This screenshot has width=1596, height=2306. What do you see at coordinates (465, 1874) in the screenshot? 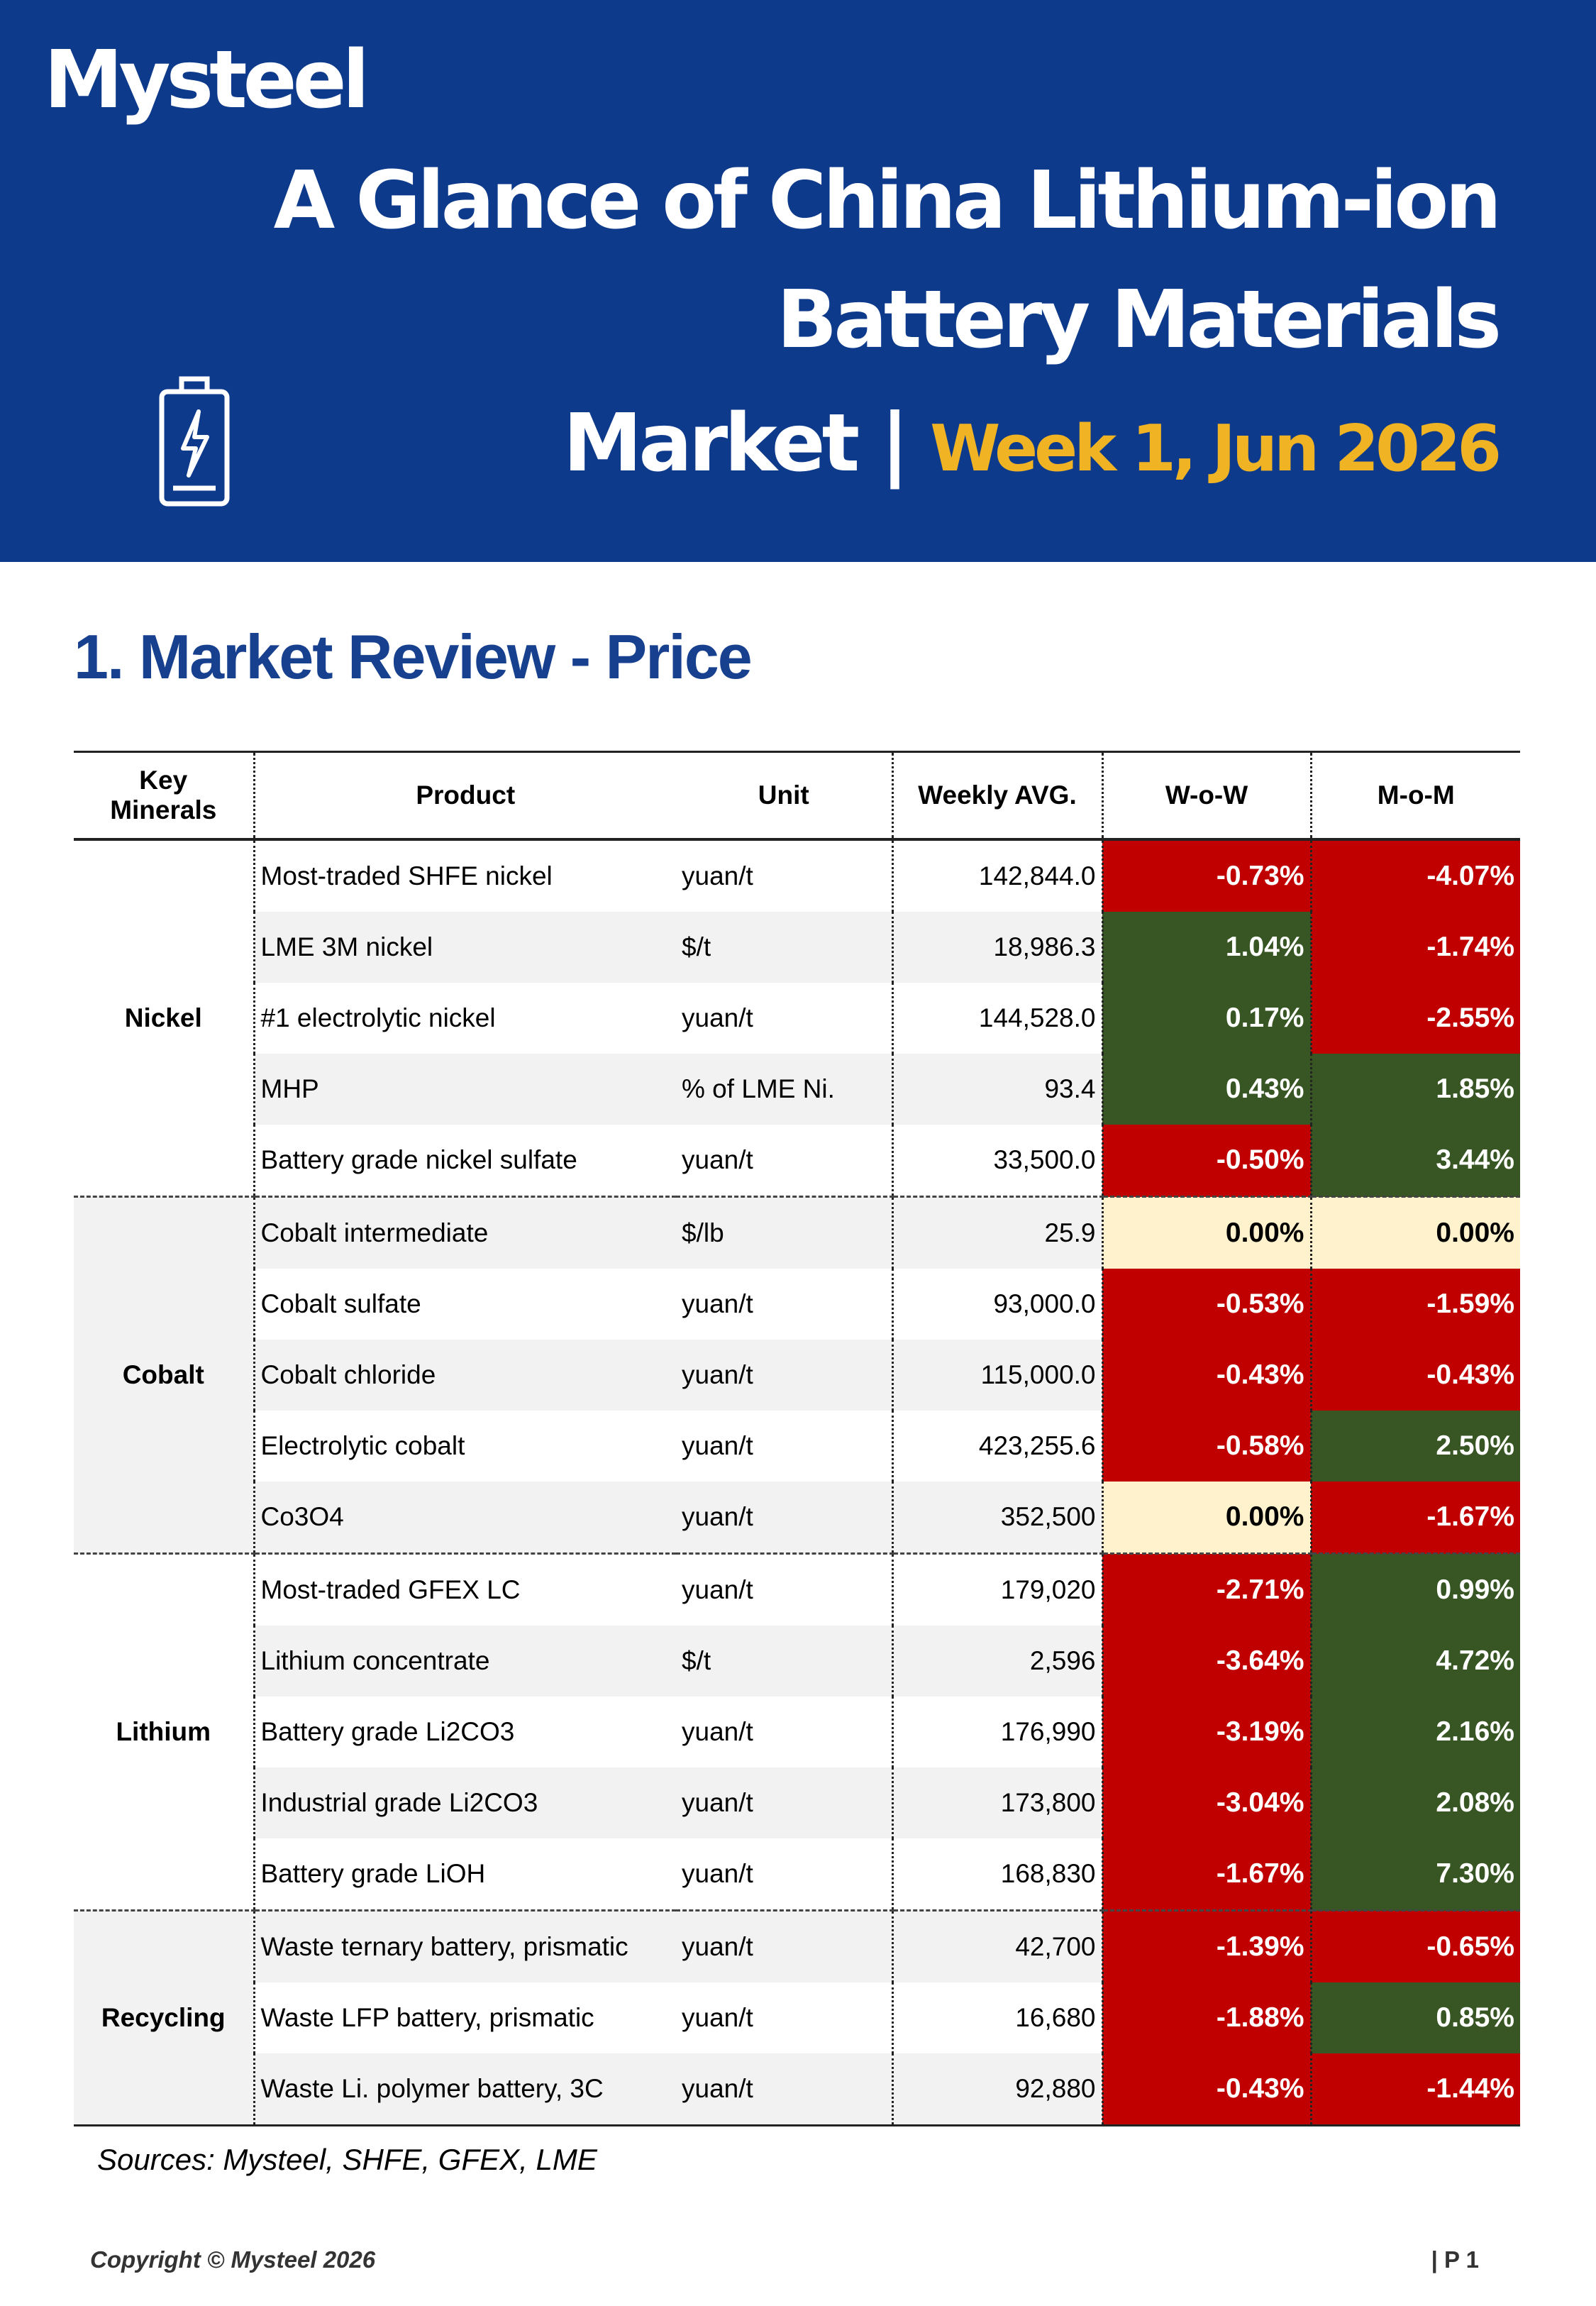
I see `product: Battery grade LiOH` at bounding box center [465, 1874].